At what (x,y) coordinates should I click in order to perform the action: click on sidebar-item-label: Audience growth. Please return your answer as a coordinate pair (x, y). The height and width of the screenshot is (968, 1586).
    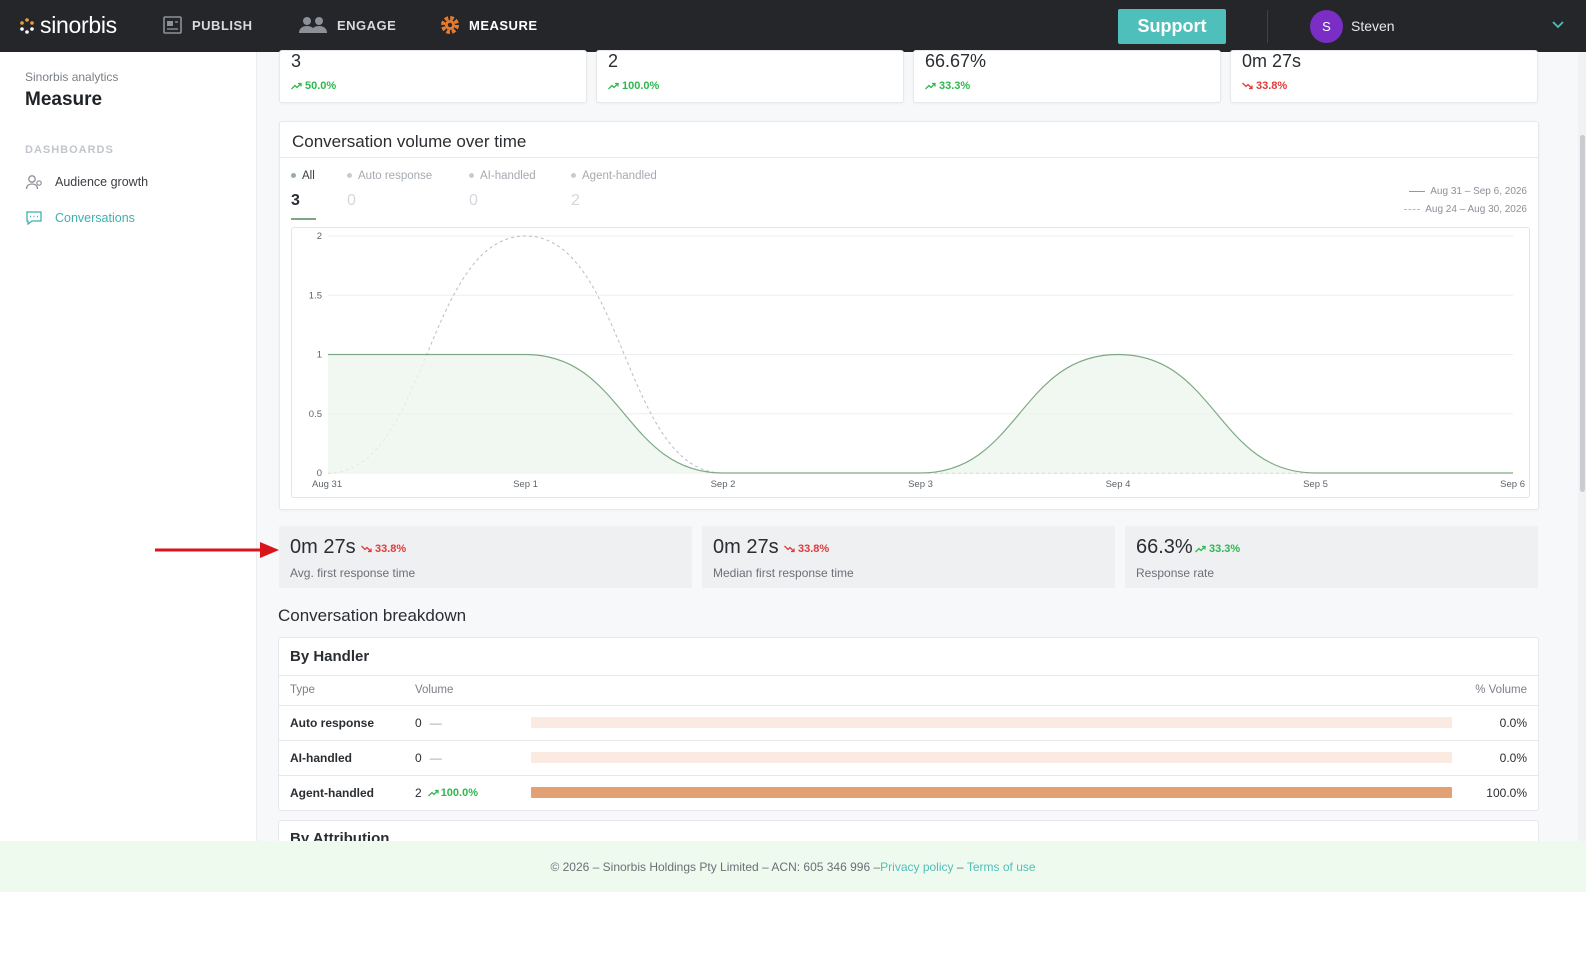
    Looking at the image, I should click on (102, 182).